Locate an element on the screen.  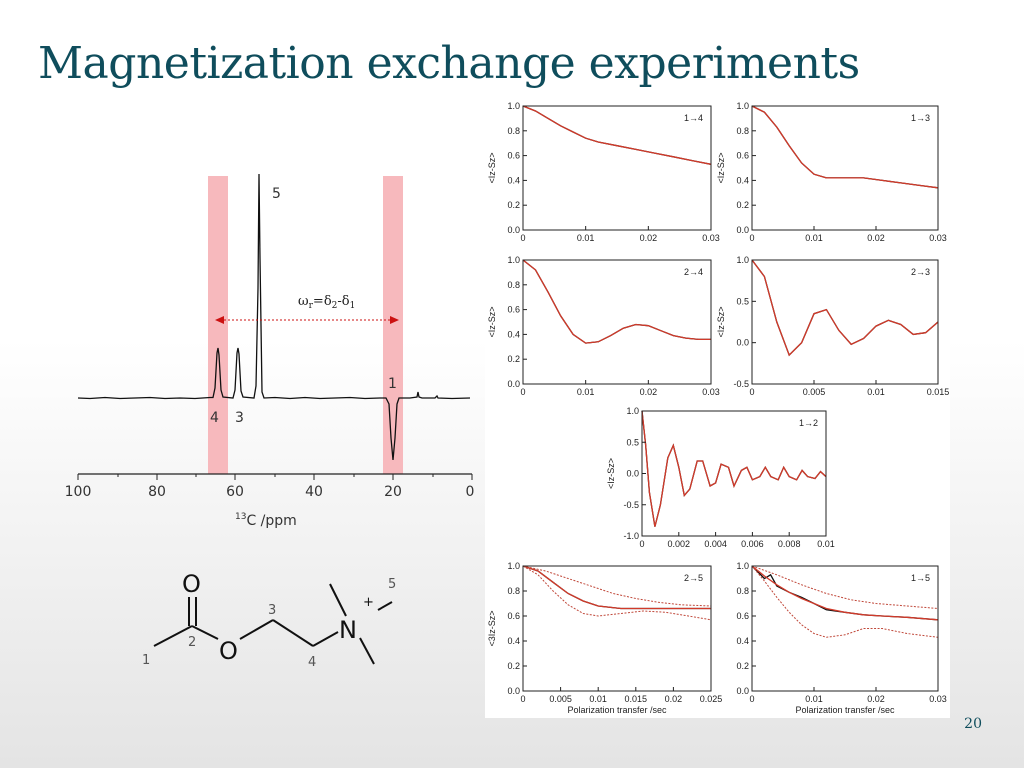
ppm-tick-label: 40 is located at coordinates (314, 492).